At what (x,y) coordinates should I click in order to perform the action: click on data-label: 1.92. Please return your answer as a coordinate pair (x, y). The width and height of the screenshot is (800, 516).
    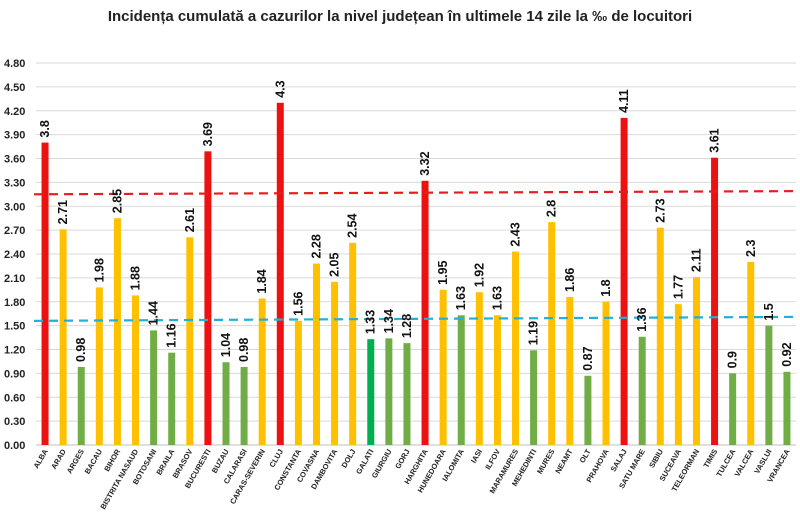
    Looking at the image, I should click on (479, 275).